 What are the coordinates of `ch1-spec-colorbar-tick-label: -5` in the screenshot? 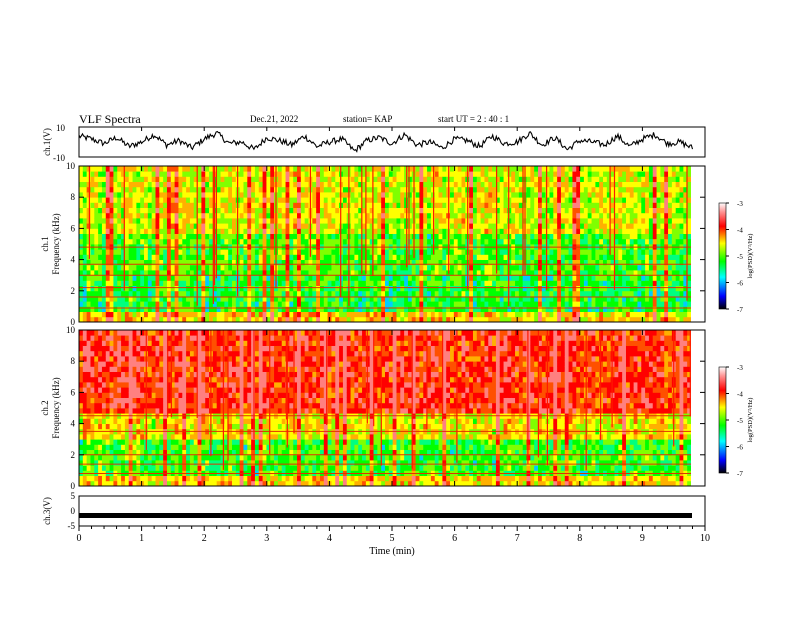 It's located at (740, 257).